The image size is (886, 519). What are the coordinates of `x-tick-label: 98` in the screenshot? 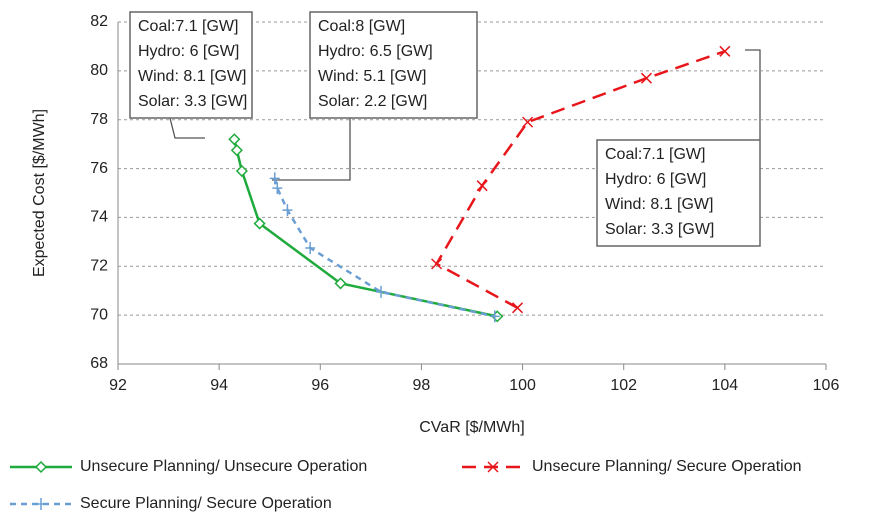 It's located at (422, 385).